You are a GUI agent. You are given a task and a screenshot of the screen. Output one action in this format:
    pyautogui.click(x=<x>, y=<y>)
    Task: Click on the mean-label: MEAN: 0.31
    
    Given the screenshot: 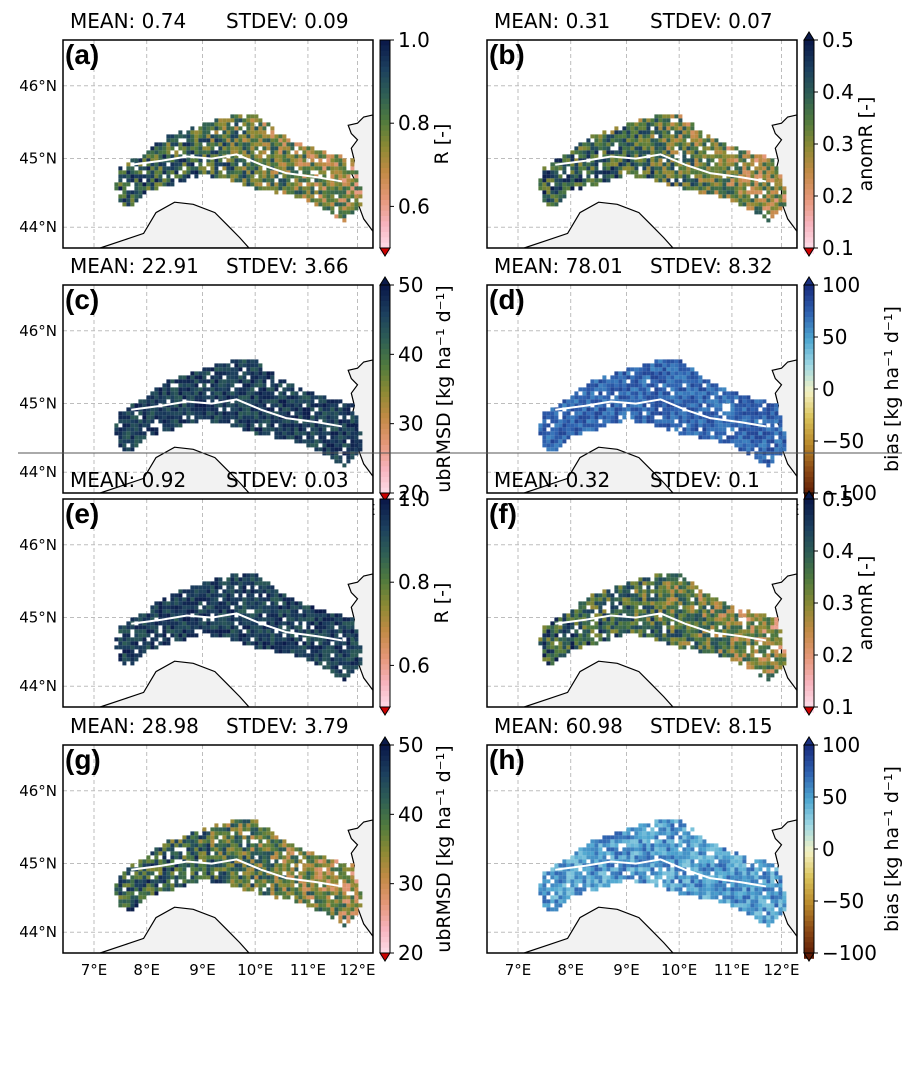 What is the action you would take?
    pyautogui.click(x=552, y=21)
    